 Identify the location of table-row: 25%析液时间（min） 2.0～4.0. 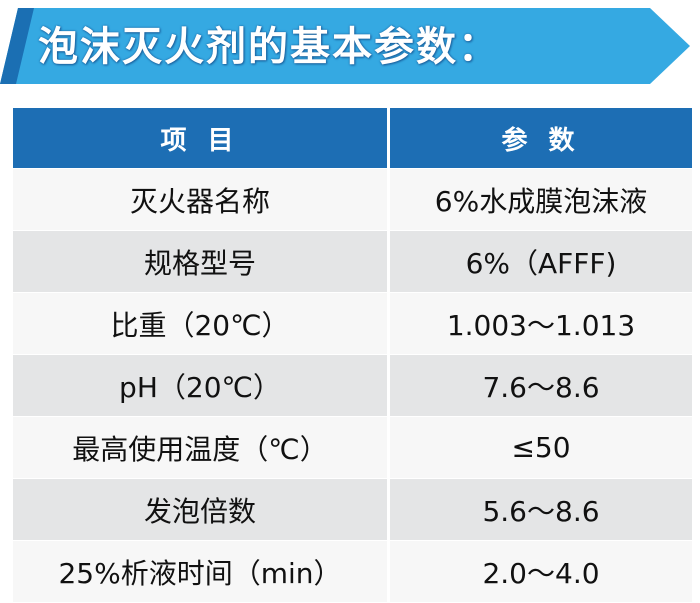
(352, 571).